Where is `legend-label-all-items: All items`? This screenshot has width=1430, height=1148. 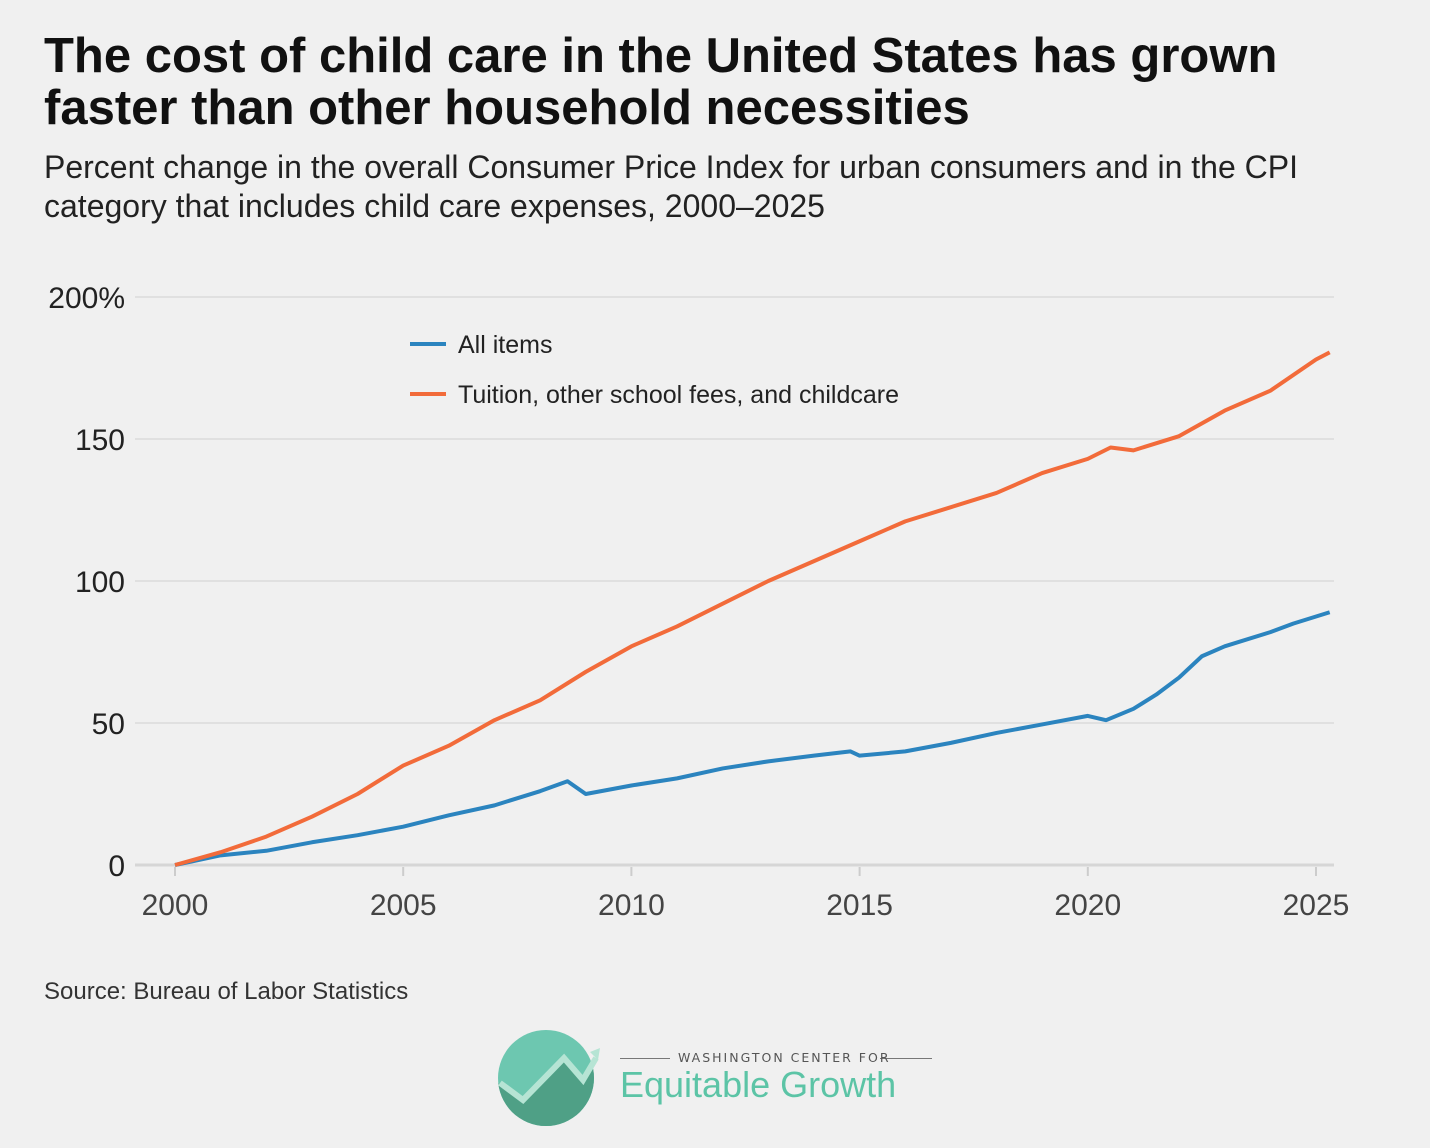
legend-label-all-items: All items is located at coordinates (505, 345).